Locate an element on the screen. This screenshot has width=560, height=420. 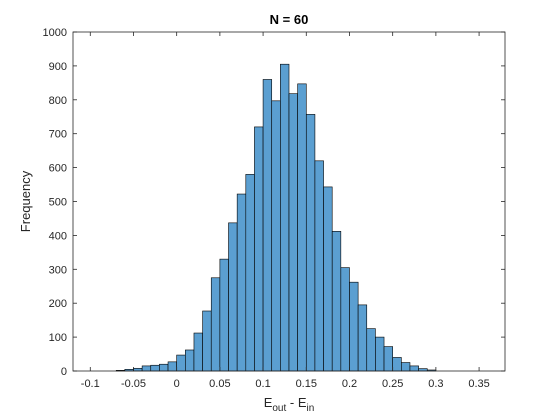
x-tick-label: 0.05 is located at coordinates (219, 384).